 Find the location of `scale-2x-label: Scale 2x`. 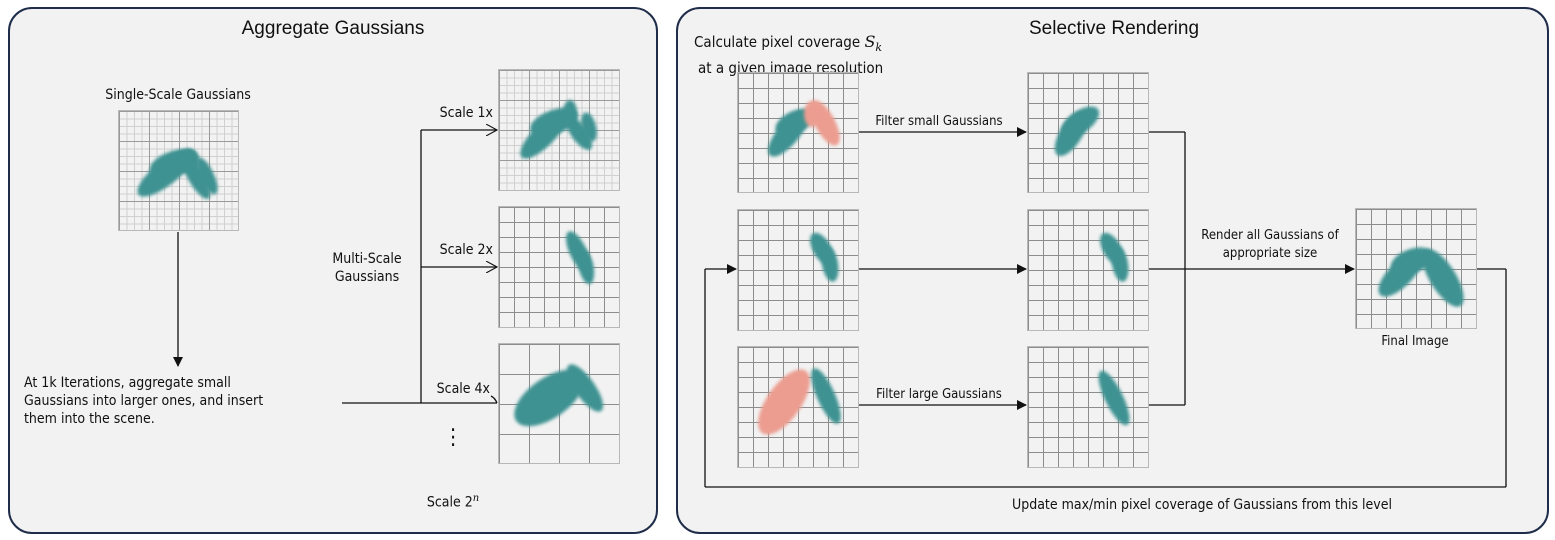

scale-2x-label: Scale 2x is located at coordinates (466, 250).